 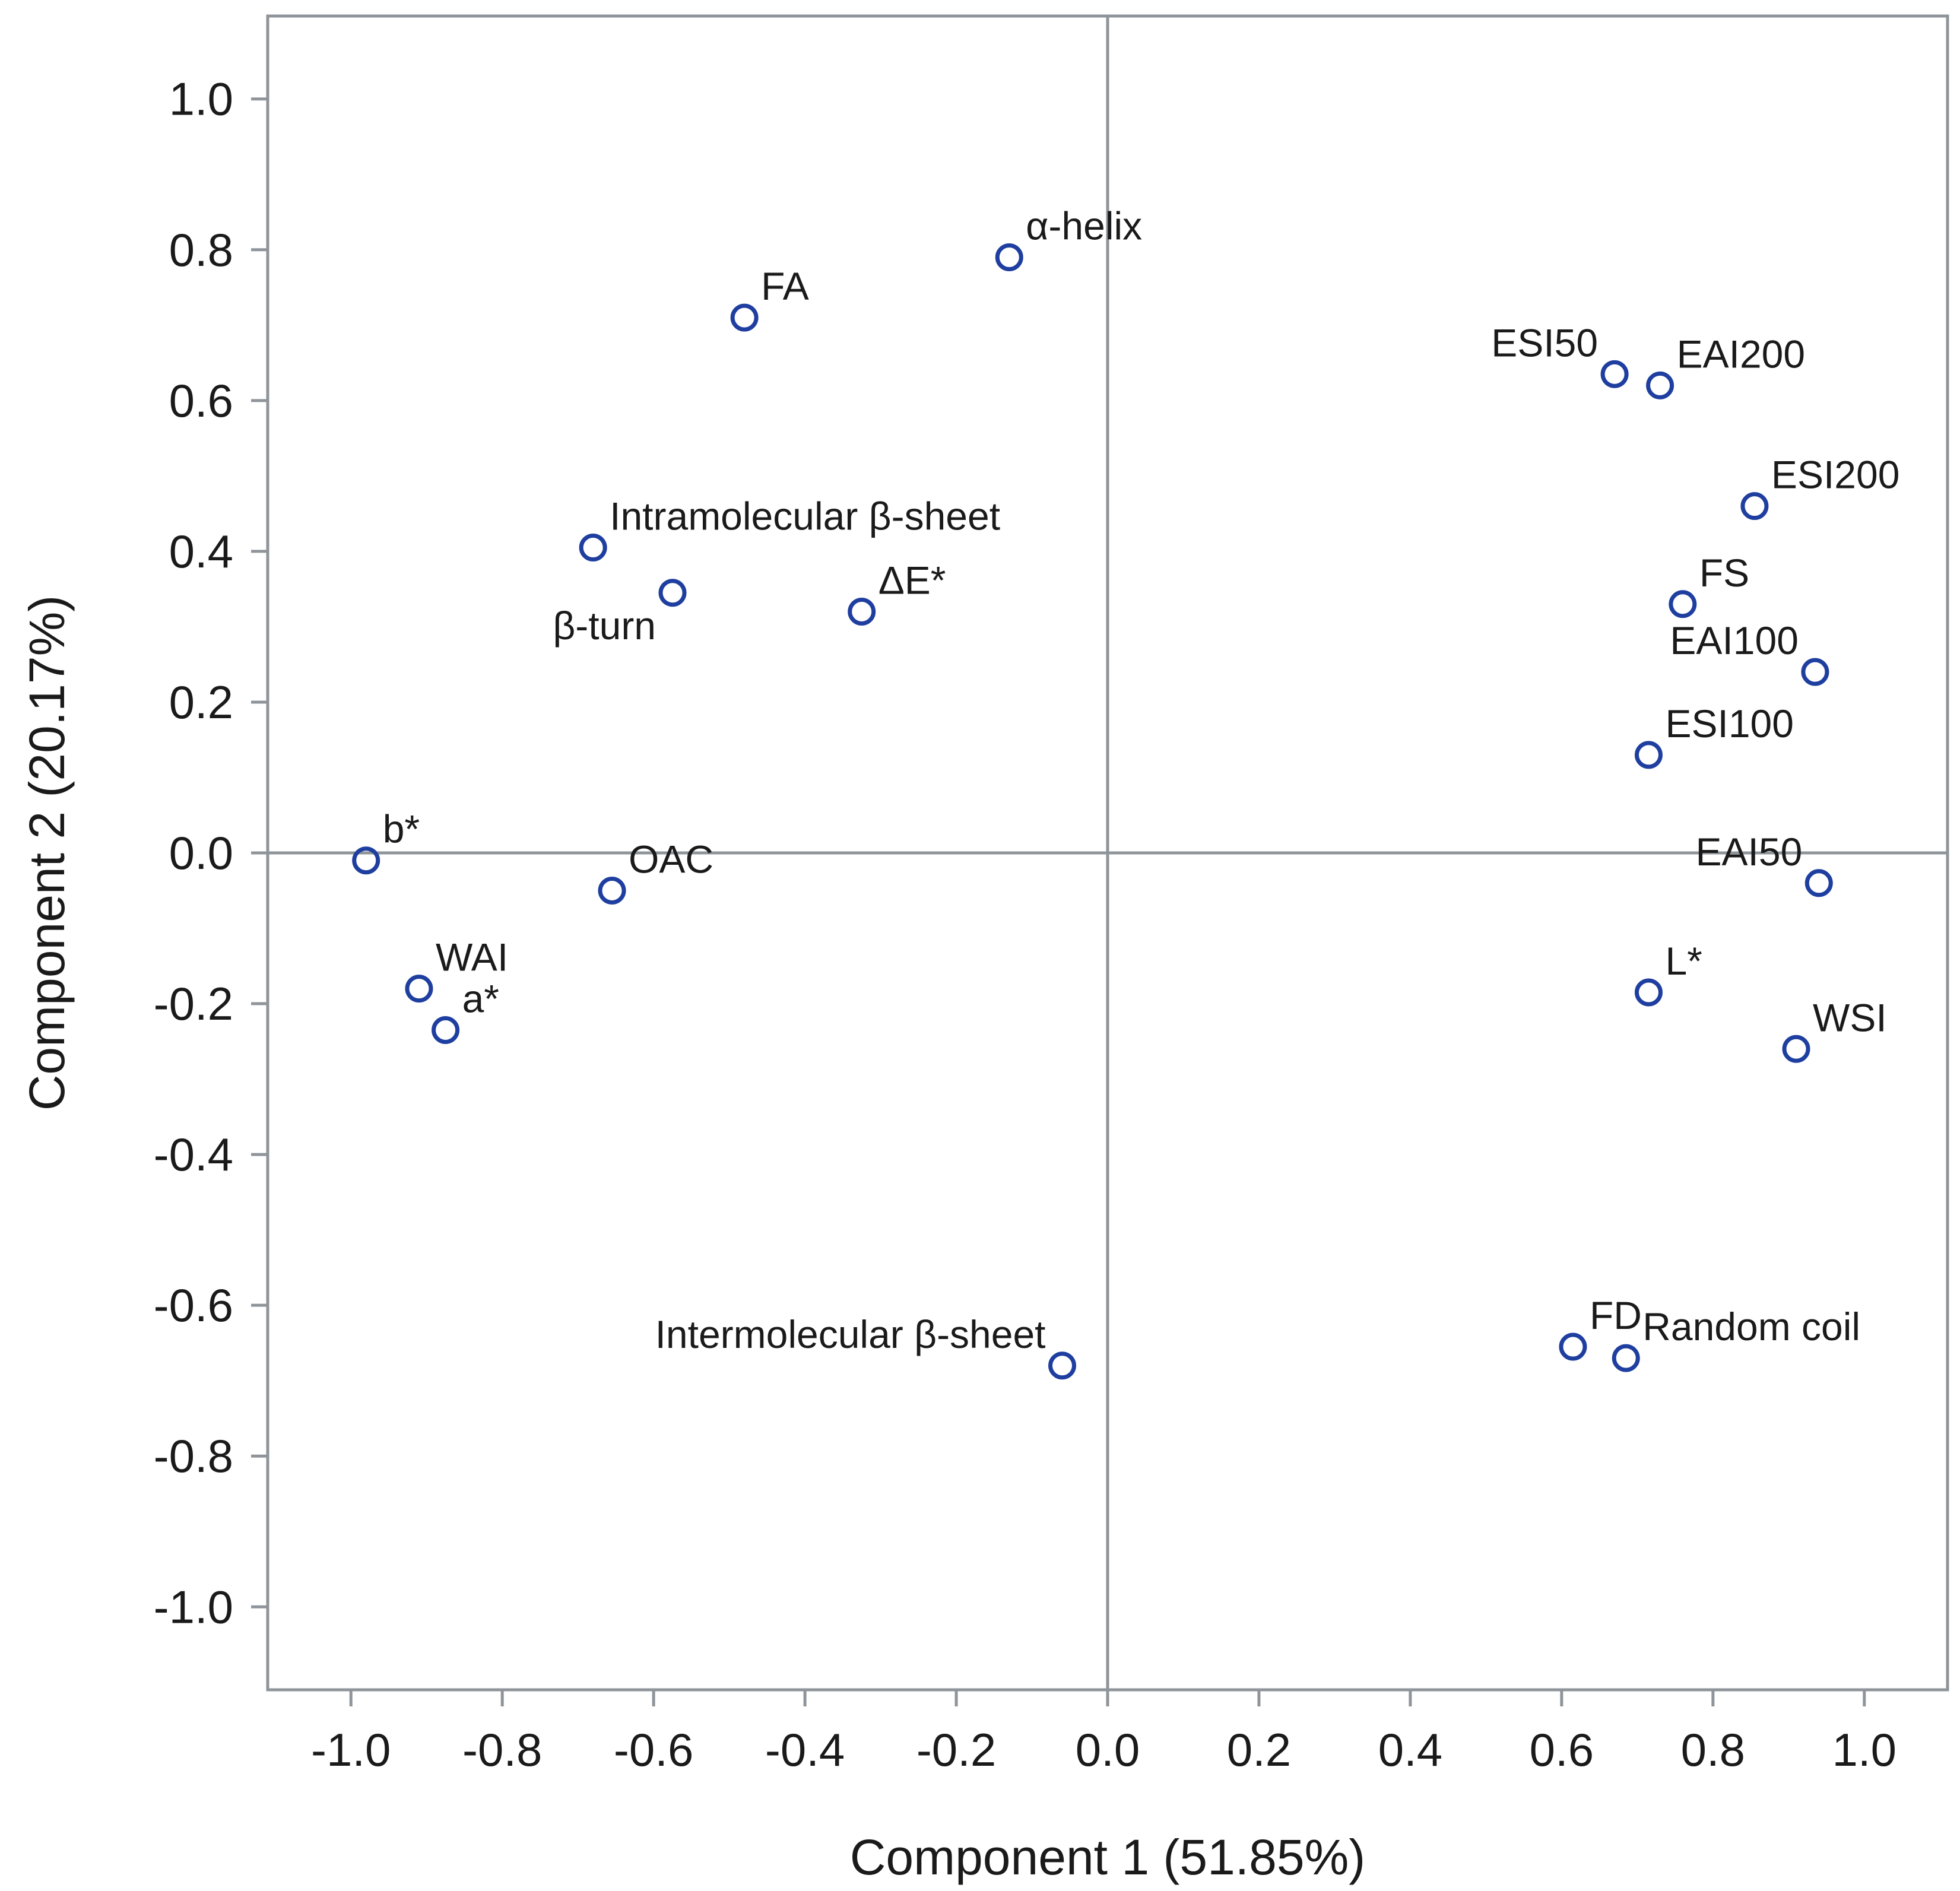 I want to click on x-tick-label: -0.6, so click(x=653, y=1750).